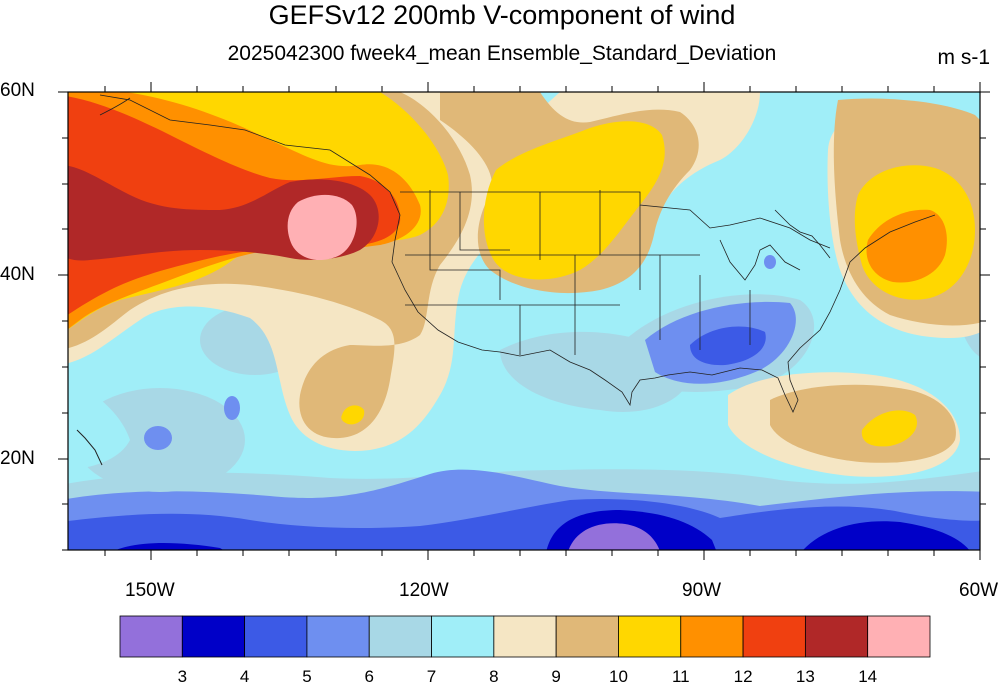 Image resolution: width=1004 pixels, height=683 pixels. I want to click on lat-label-20n: 20N, so click(17, 458).